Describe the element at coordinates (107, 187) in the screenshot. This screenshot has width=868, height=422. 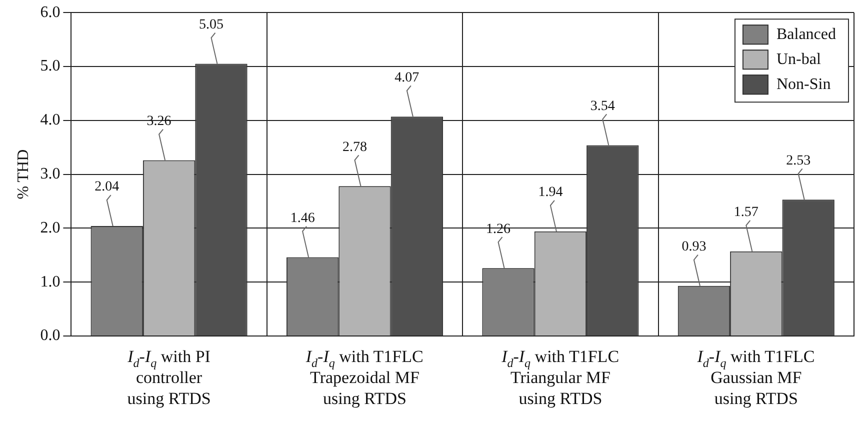
I see `data-label: 2.04` at that location.